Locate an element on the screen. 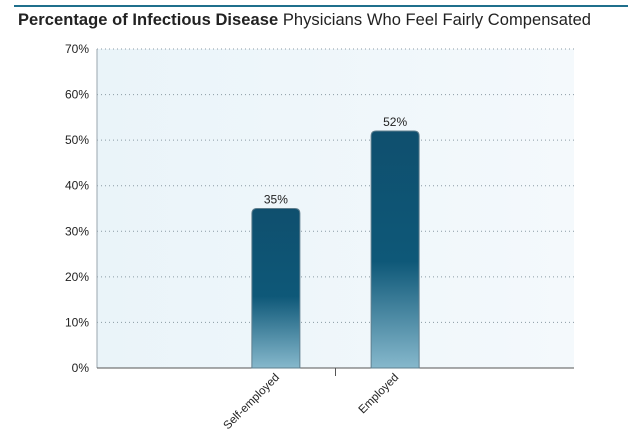 Image resolution: width=640 pixels, height=436 pixels. y-tick-label: 0% is located at coordinates (81, 368).